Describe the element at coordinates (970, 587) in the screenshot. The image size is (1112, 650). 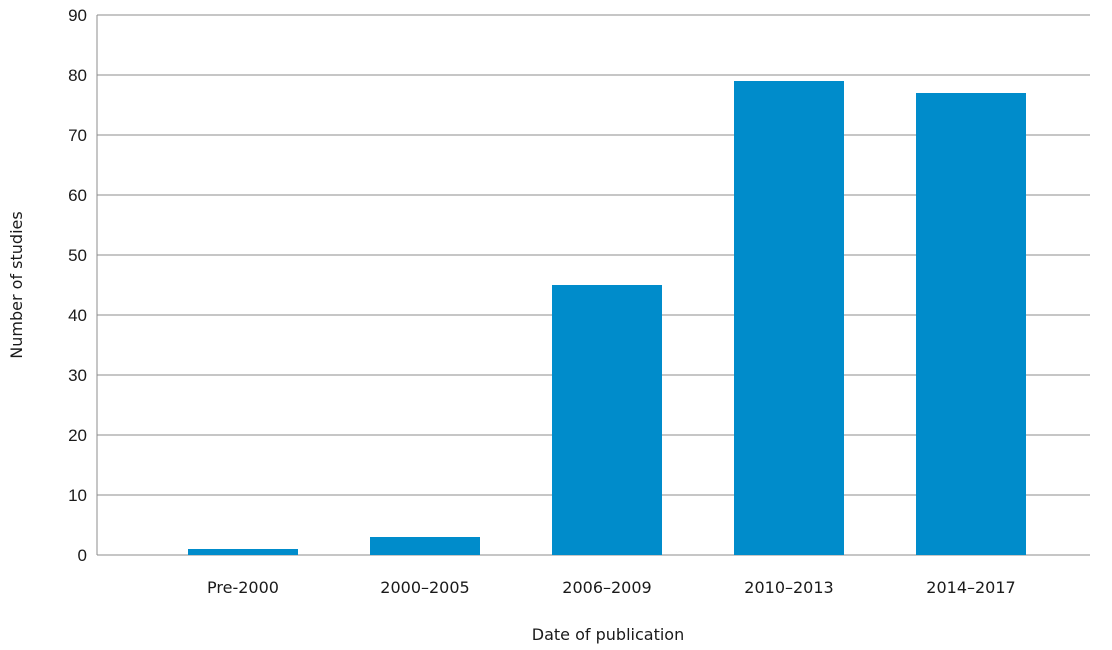
I see `x-tick-label: 2014–2017` at that location.